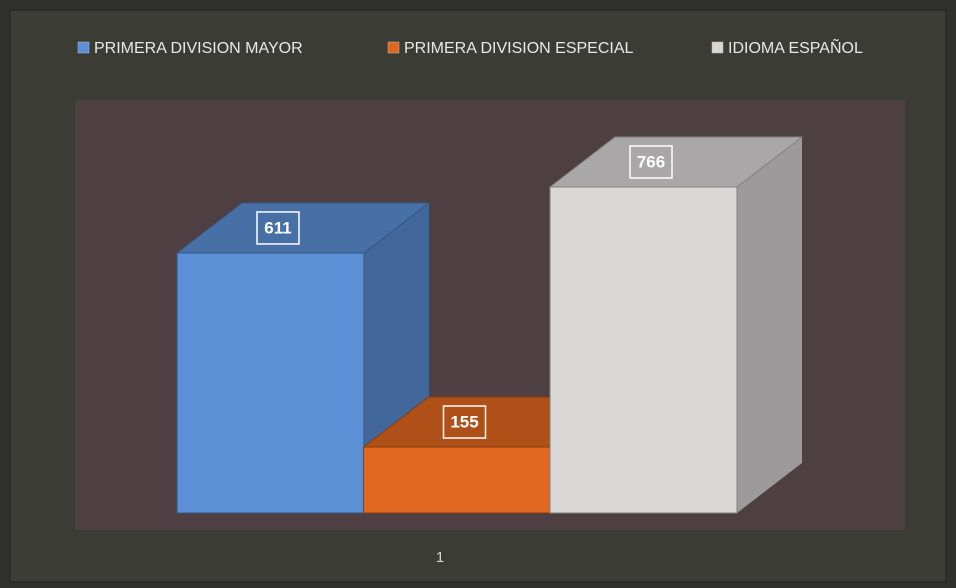 This screenshot has width=956, height=588. What do you see at coordinates (769, 325) in the screenshot?
I see `bar-side` at bounding box center [769, 325].